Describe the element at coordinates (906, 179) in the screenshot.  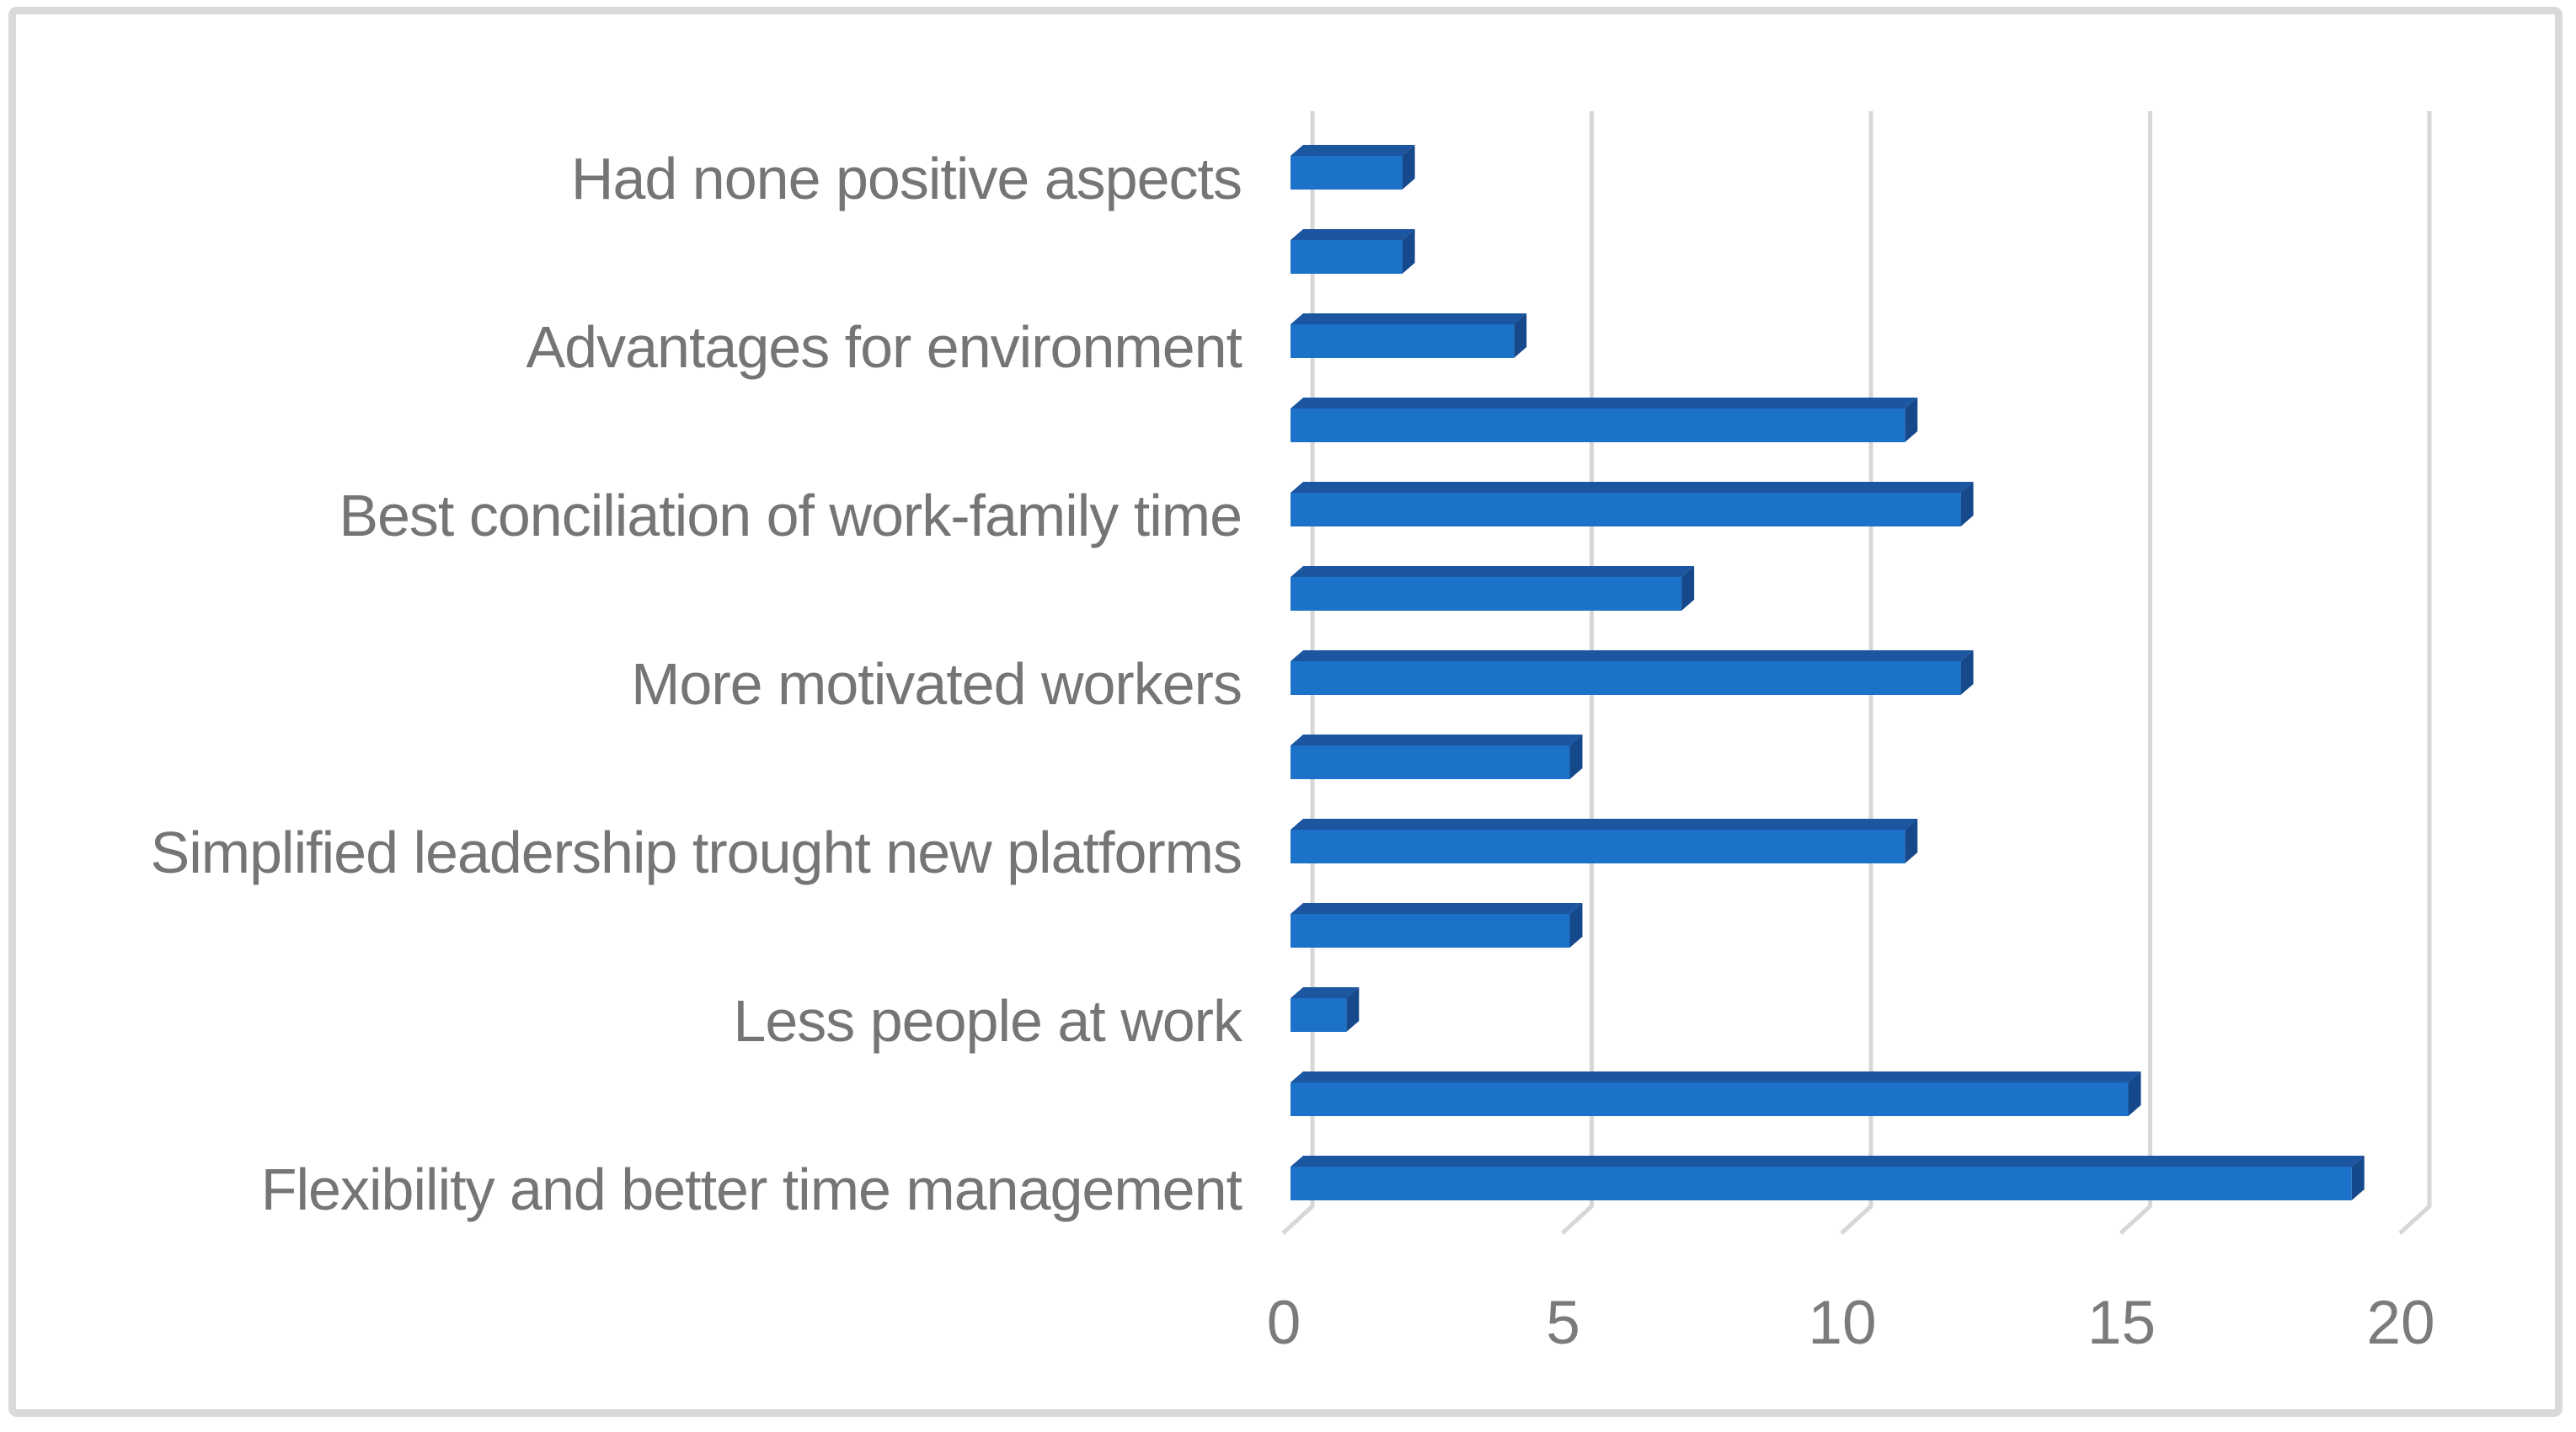
I see `category-label: Had none positive aspects` at that location.